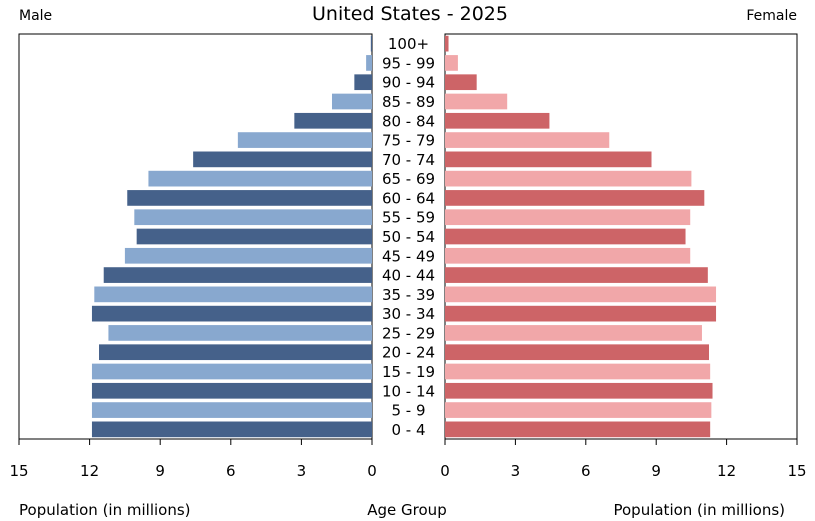 The height and width of the screenshot is (521, 815). I want to click on chart-title: United States - 2025, so click(410, 14).